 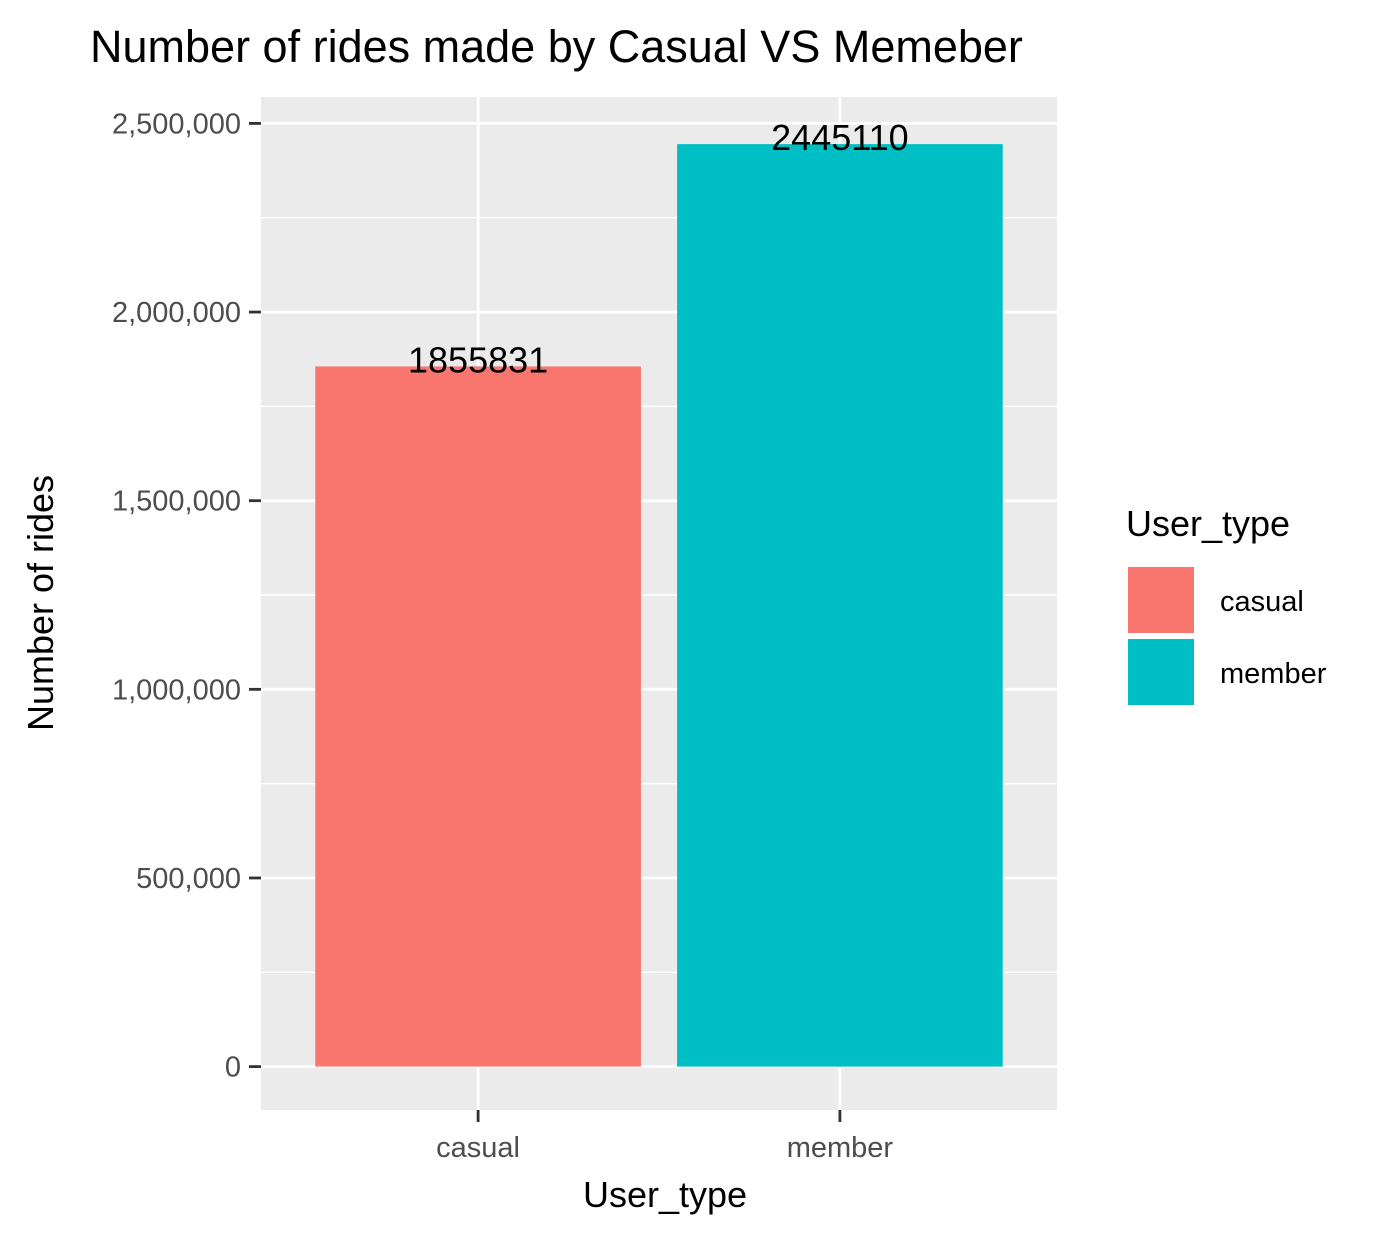 I want to click on legend: User_type casual member, so click(x=1226, y=605).